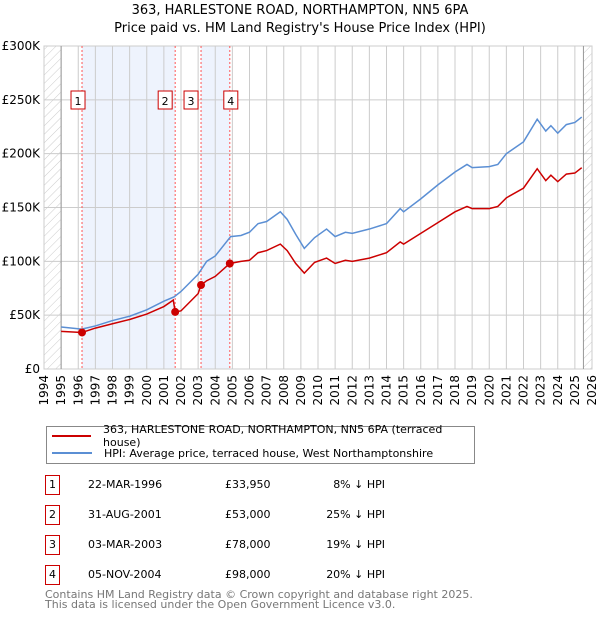  What do you see at coordinates (232, 390) in the screenshot?
I see `x-tick-label: 2005` at bounding box center [232, 390].